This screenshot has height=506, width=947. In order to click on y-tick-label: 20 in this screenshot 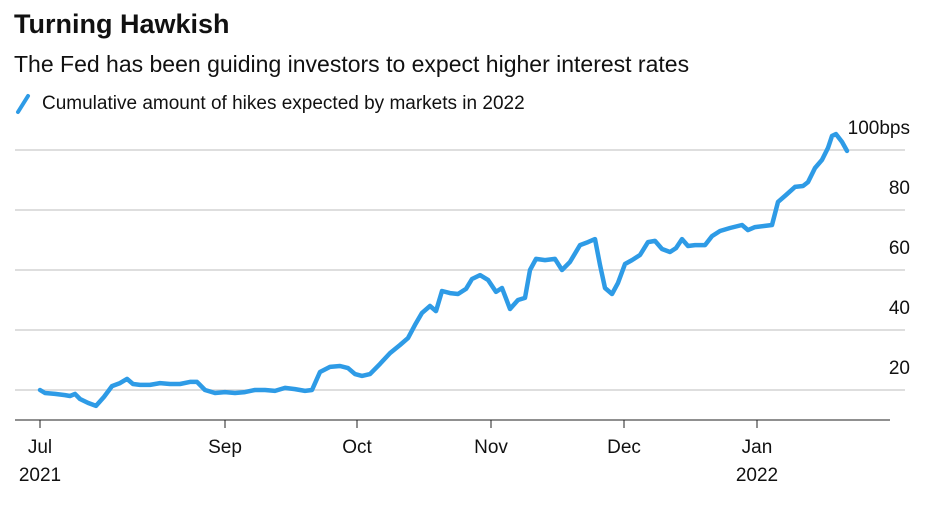, I will do `click(899, 368)`.